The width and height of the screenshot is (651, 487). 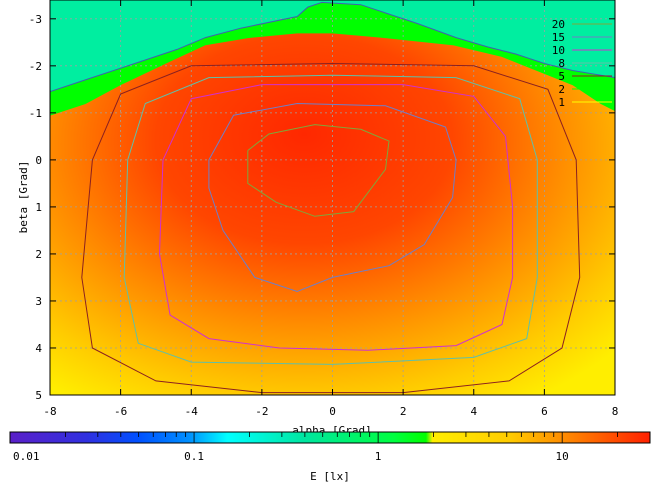 I want to click on x-tick-label: 2, so click(x=403, y=411).